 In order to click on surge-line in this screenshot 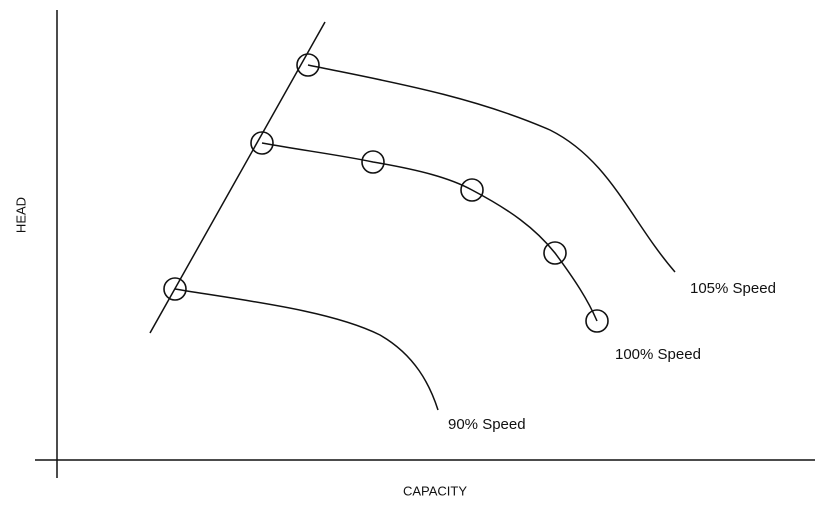, I will do `click(237, 177)`.